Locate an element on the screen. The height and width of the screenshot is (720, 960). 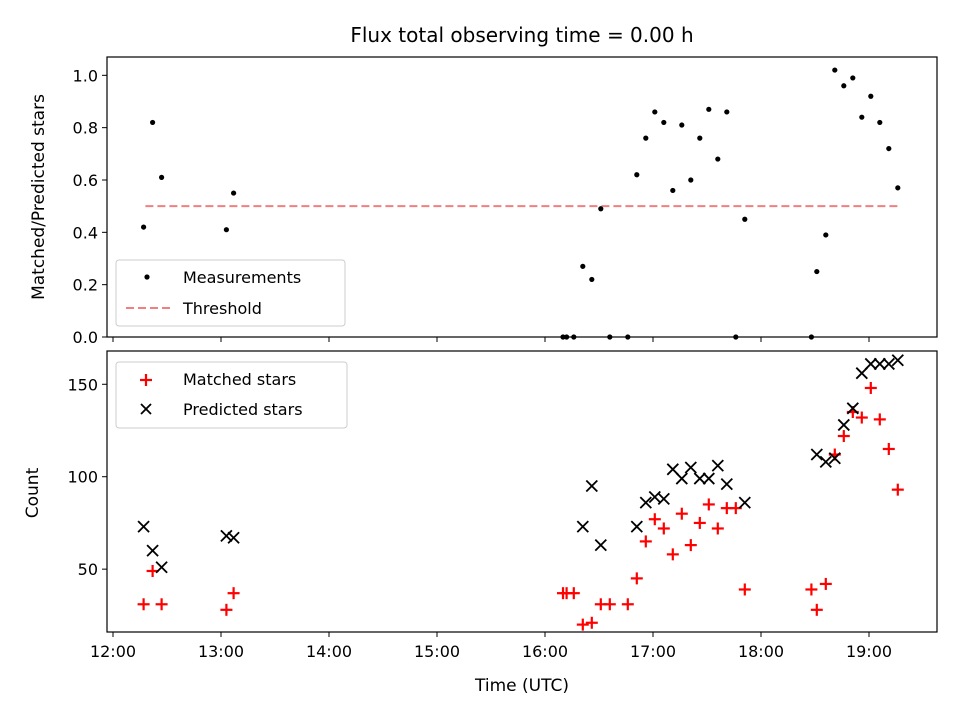
x-tick-label: 12:00 is located at coordinates (113, 651).